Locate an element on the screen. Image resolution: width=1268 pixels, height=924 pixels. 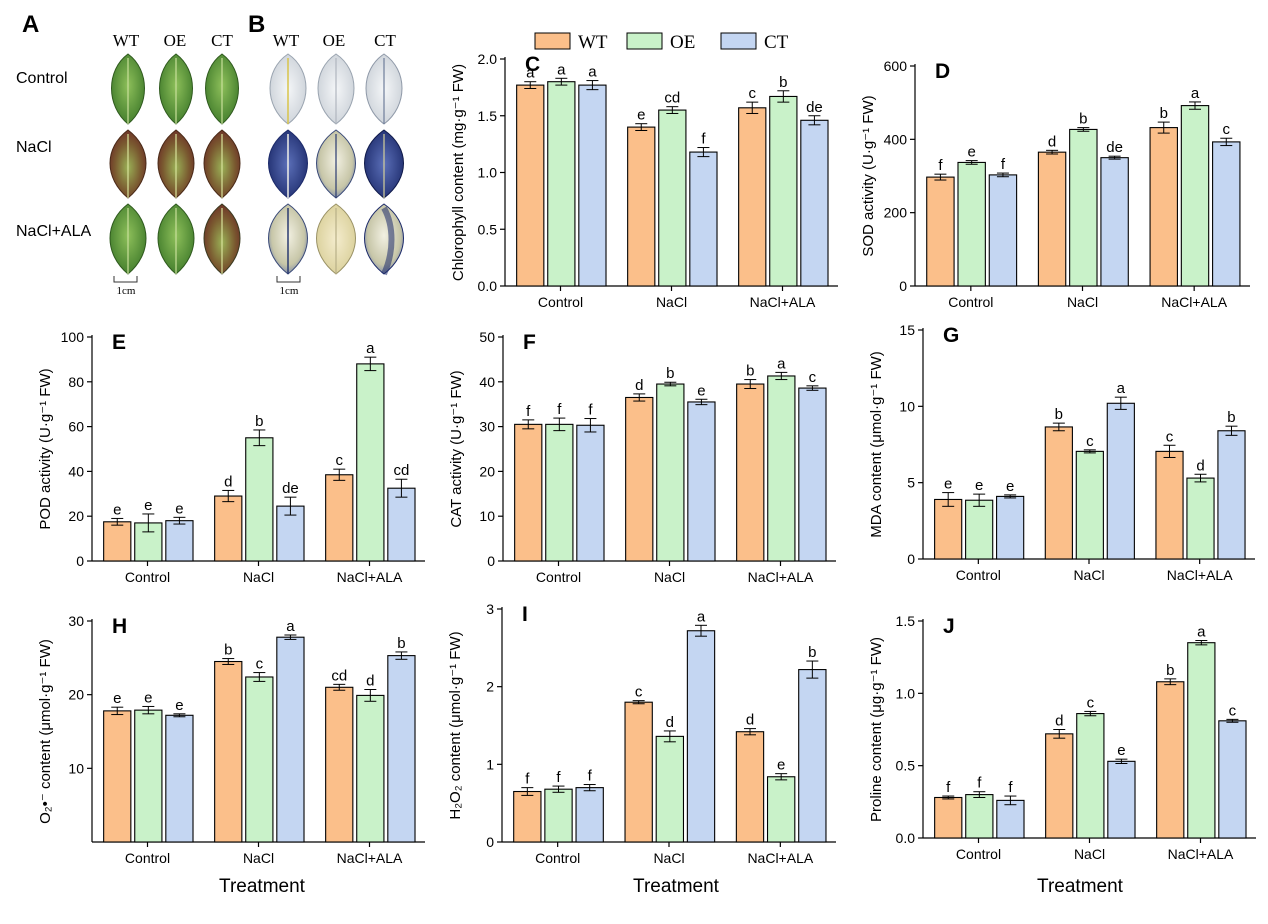
panel-g-category-label: NaCl+ALA is located at coordinates (1200, 575).